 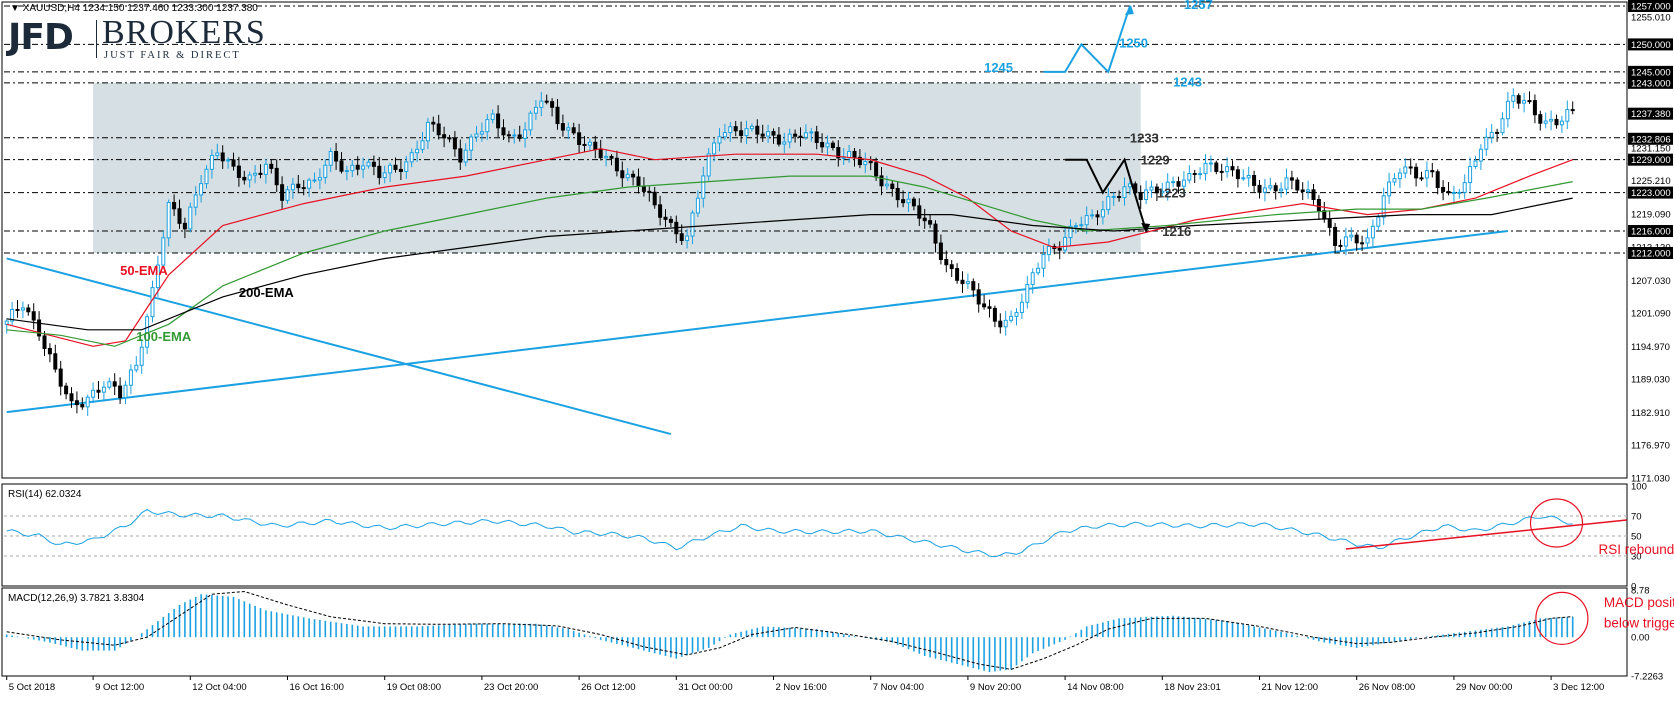 I want to click on price-axis-label: 1189.030, so click(x=1650, y=380).